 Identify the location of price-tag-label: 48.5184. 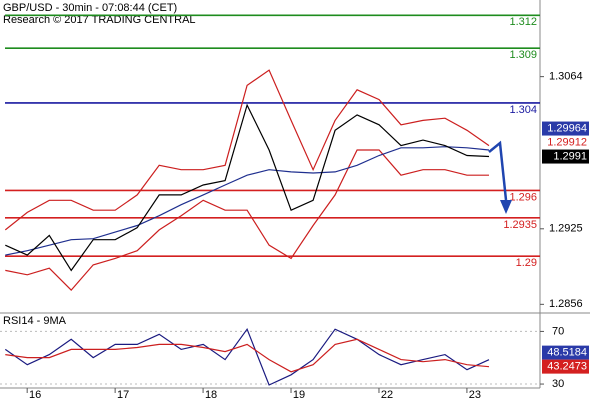
(567, 353).